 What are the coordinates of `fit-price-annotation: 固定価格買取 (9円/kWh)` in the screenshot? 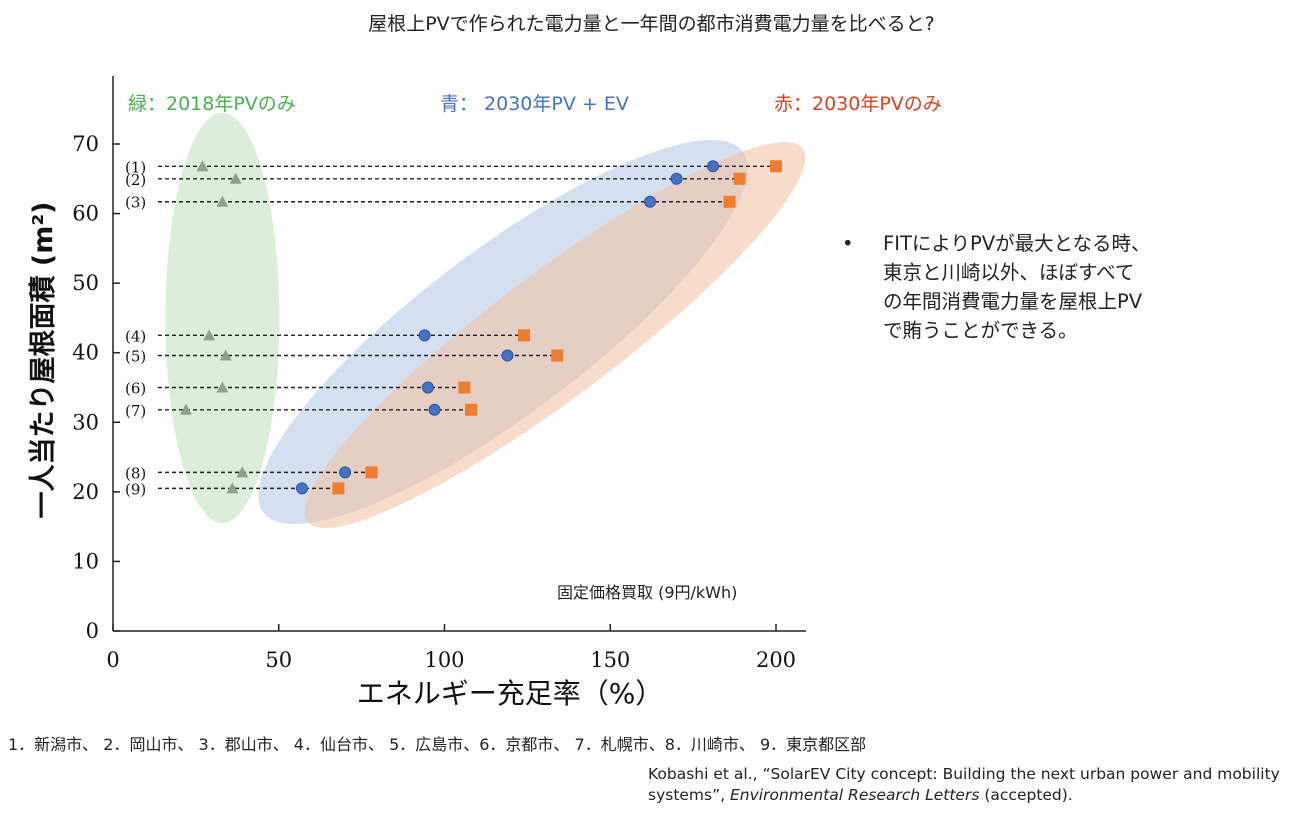 It's located at (647, 592).